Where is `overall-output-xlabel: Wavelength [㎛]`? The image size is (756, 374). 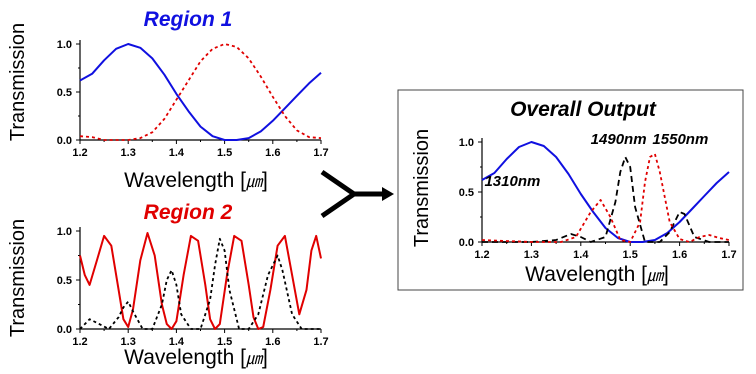
overall-output-xlabel: Wavelength [㎛] is located at coordinates (597, 274).